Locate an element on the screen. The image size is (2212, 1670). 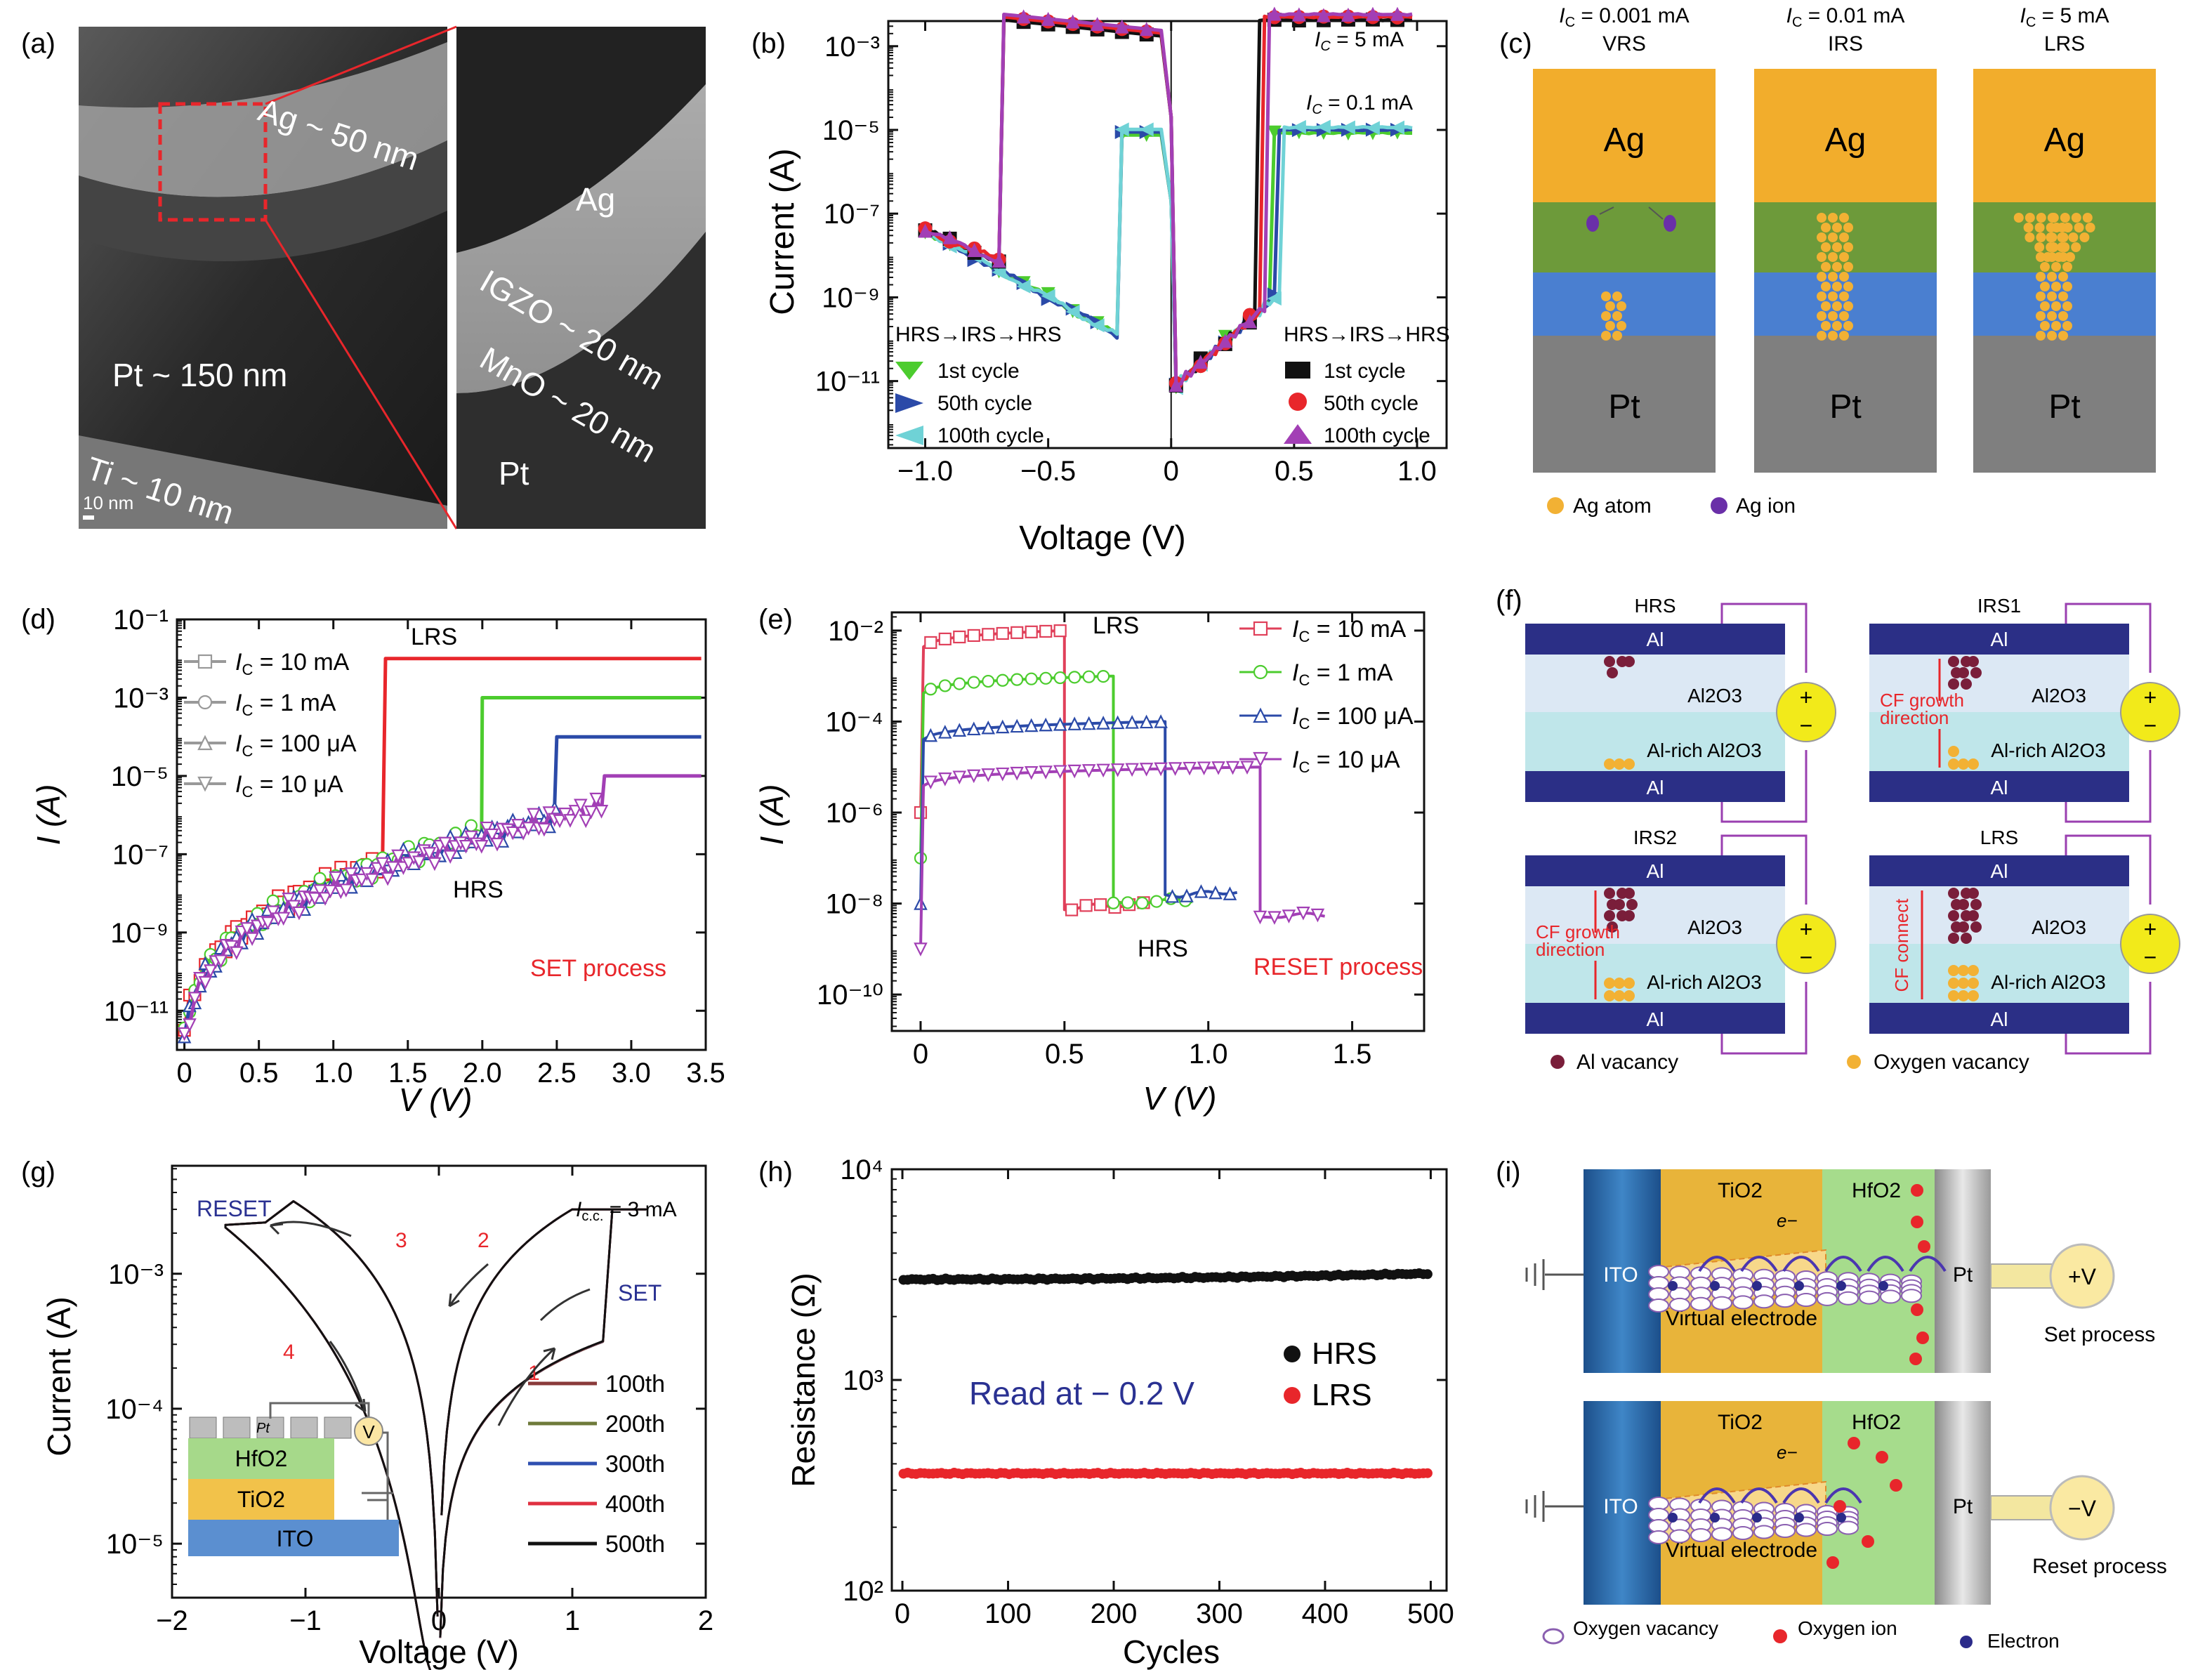
panel-i-label: (i) is located at coordinates (1508, 1172).